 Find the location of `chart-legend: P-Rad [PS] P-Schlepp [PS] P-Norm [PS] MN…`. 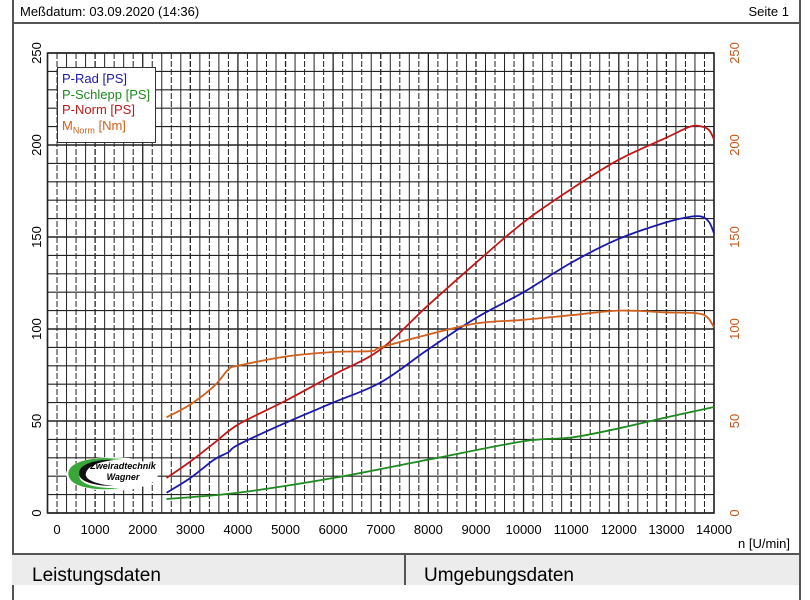

chart-legend: P-Rad [PS] P-Schlepp [PS] P-Norm [PS] MN… is located at coordinates (106, 105).